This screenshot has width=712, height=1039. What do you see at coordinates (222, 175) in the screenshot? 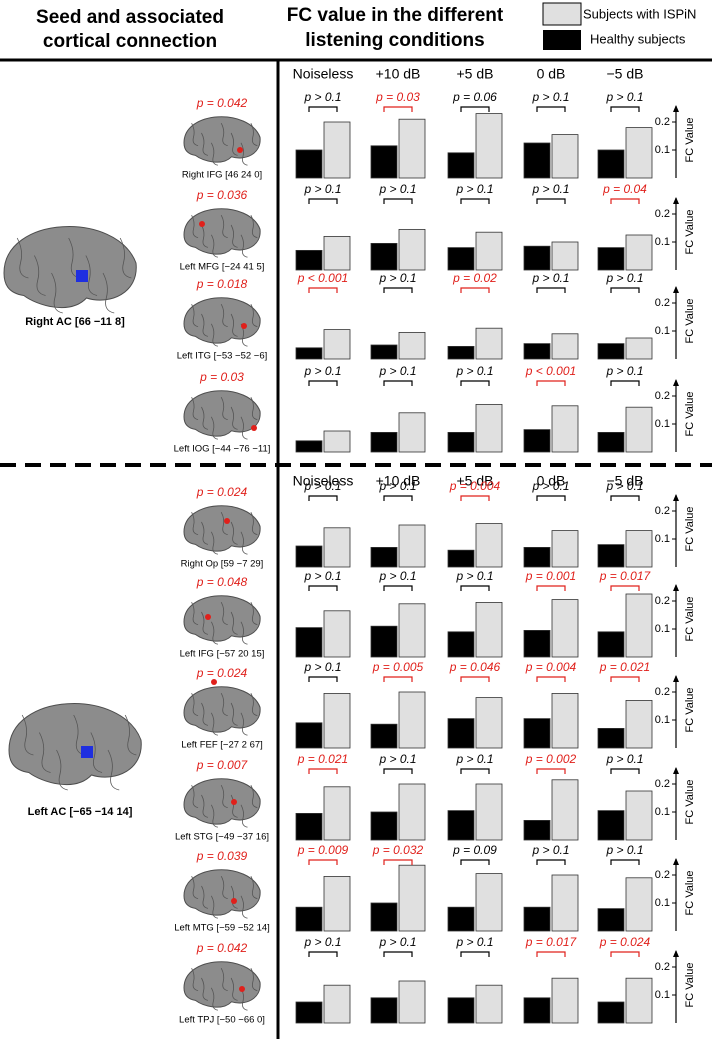
I see `region-label: Right IFG [46 24 0]` at bounding box center [222, 175].